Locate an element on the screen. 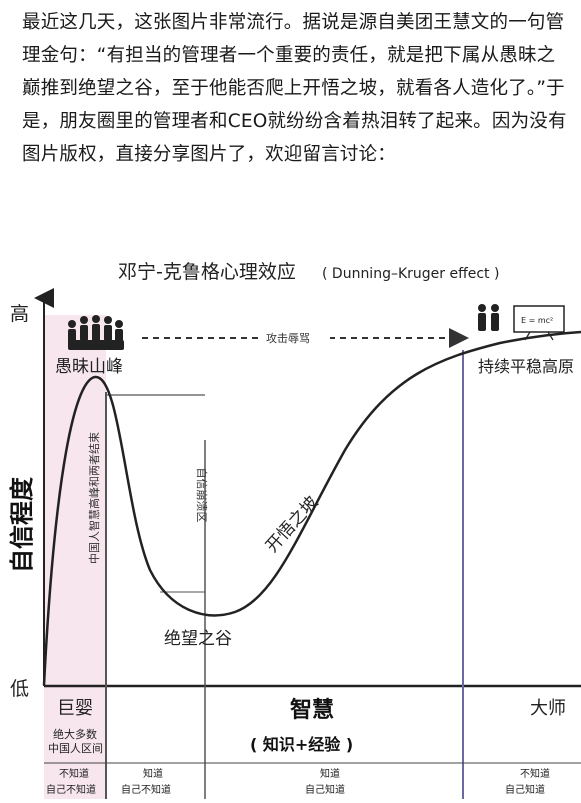 The width and height of the screenshot is (581, 803). col1-bottom: 自己不知道 is located at coordinates (71, 789).